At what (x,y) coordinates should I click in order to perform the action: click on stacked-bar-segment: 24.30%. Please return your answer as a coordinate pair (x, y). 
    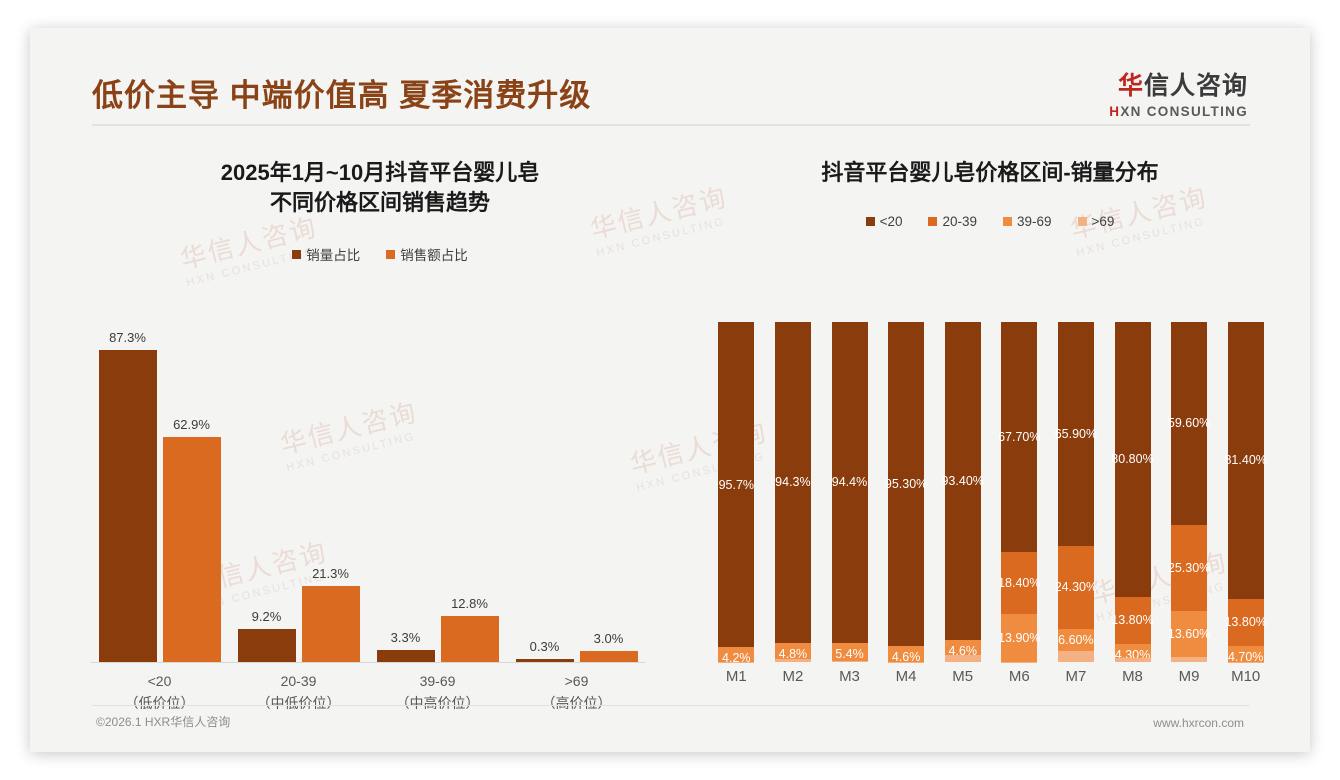
    Looking at the image, I should click on (1076, 587).